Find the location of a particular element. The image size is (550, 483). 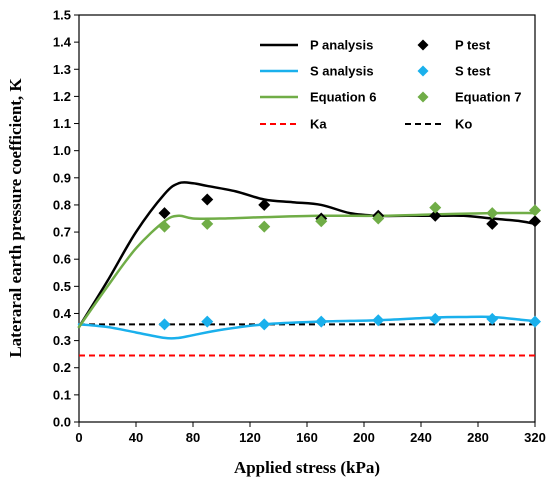

y-tick-label: 1.0 is located at coordinates (62, 150).